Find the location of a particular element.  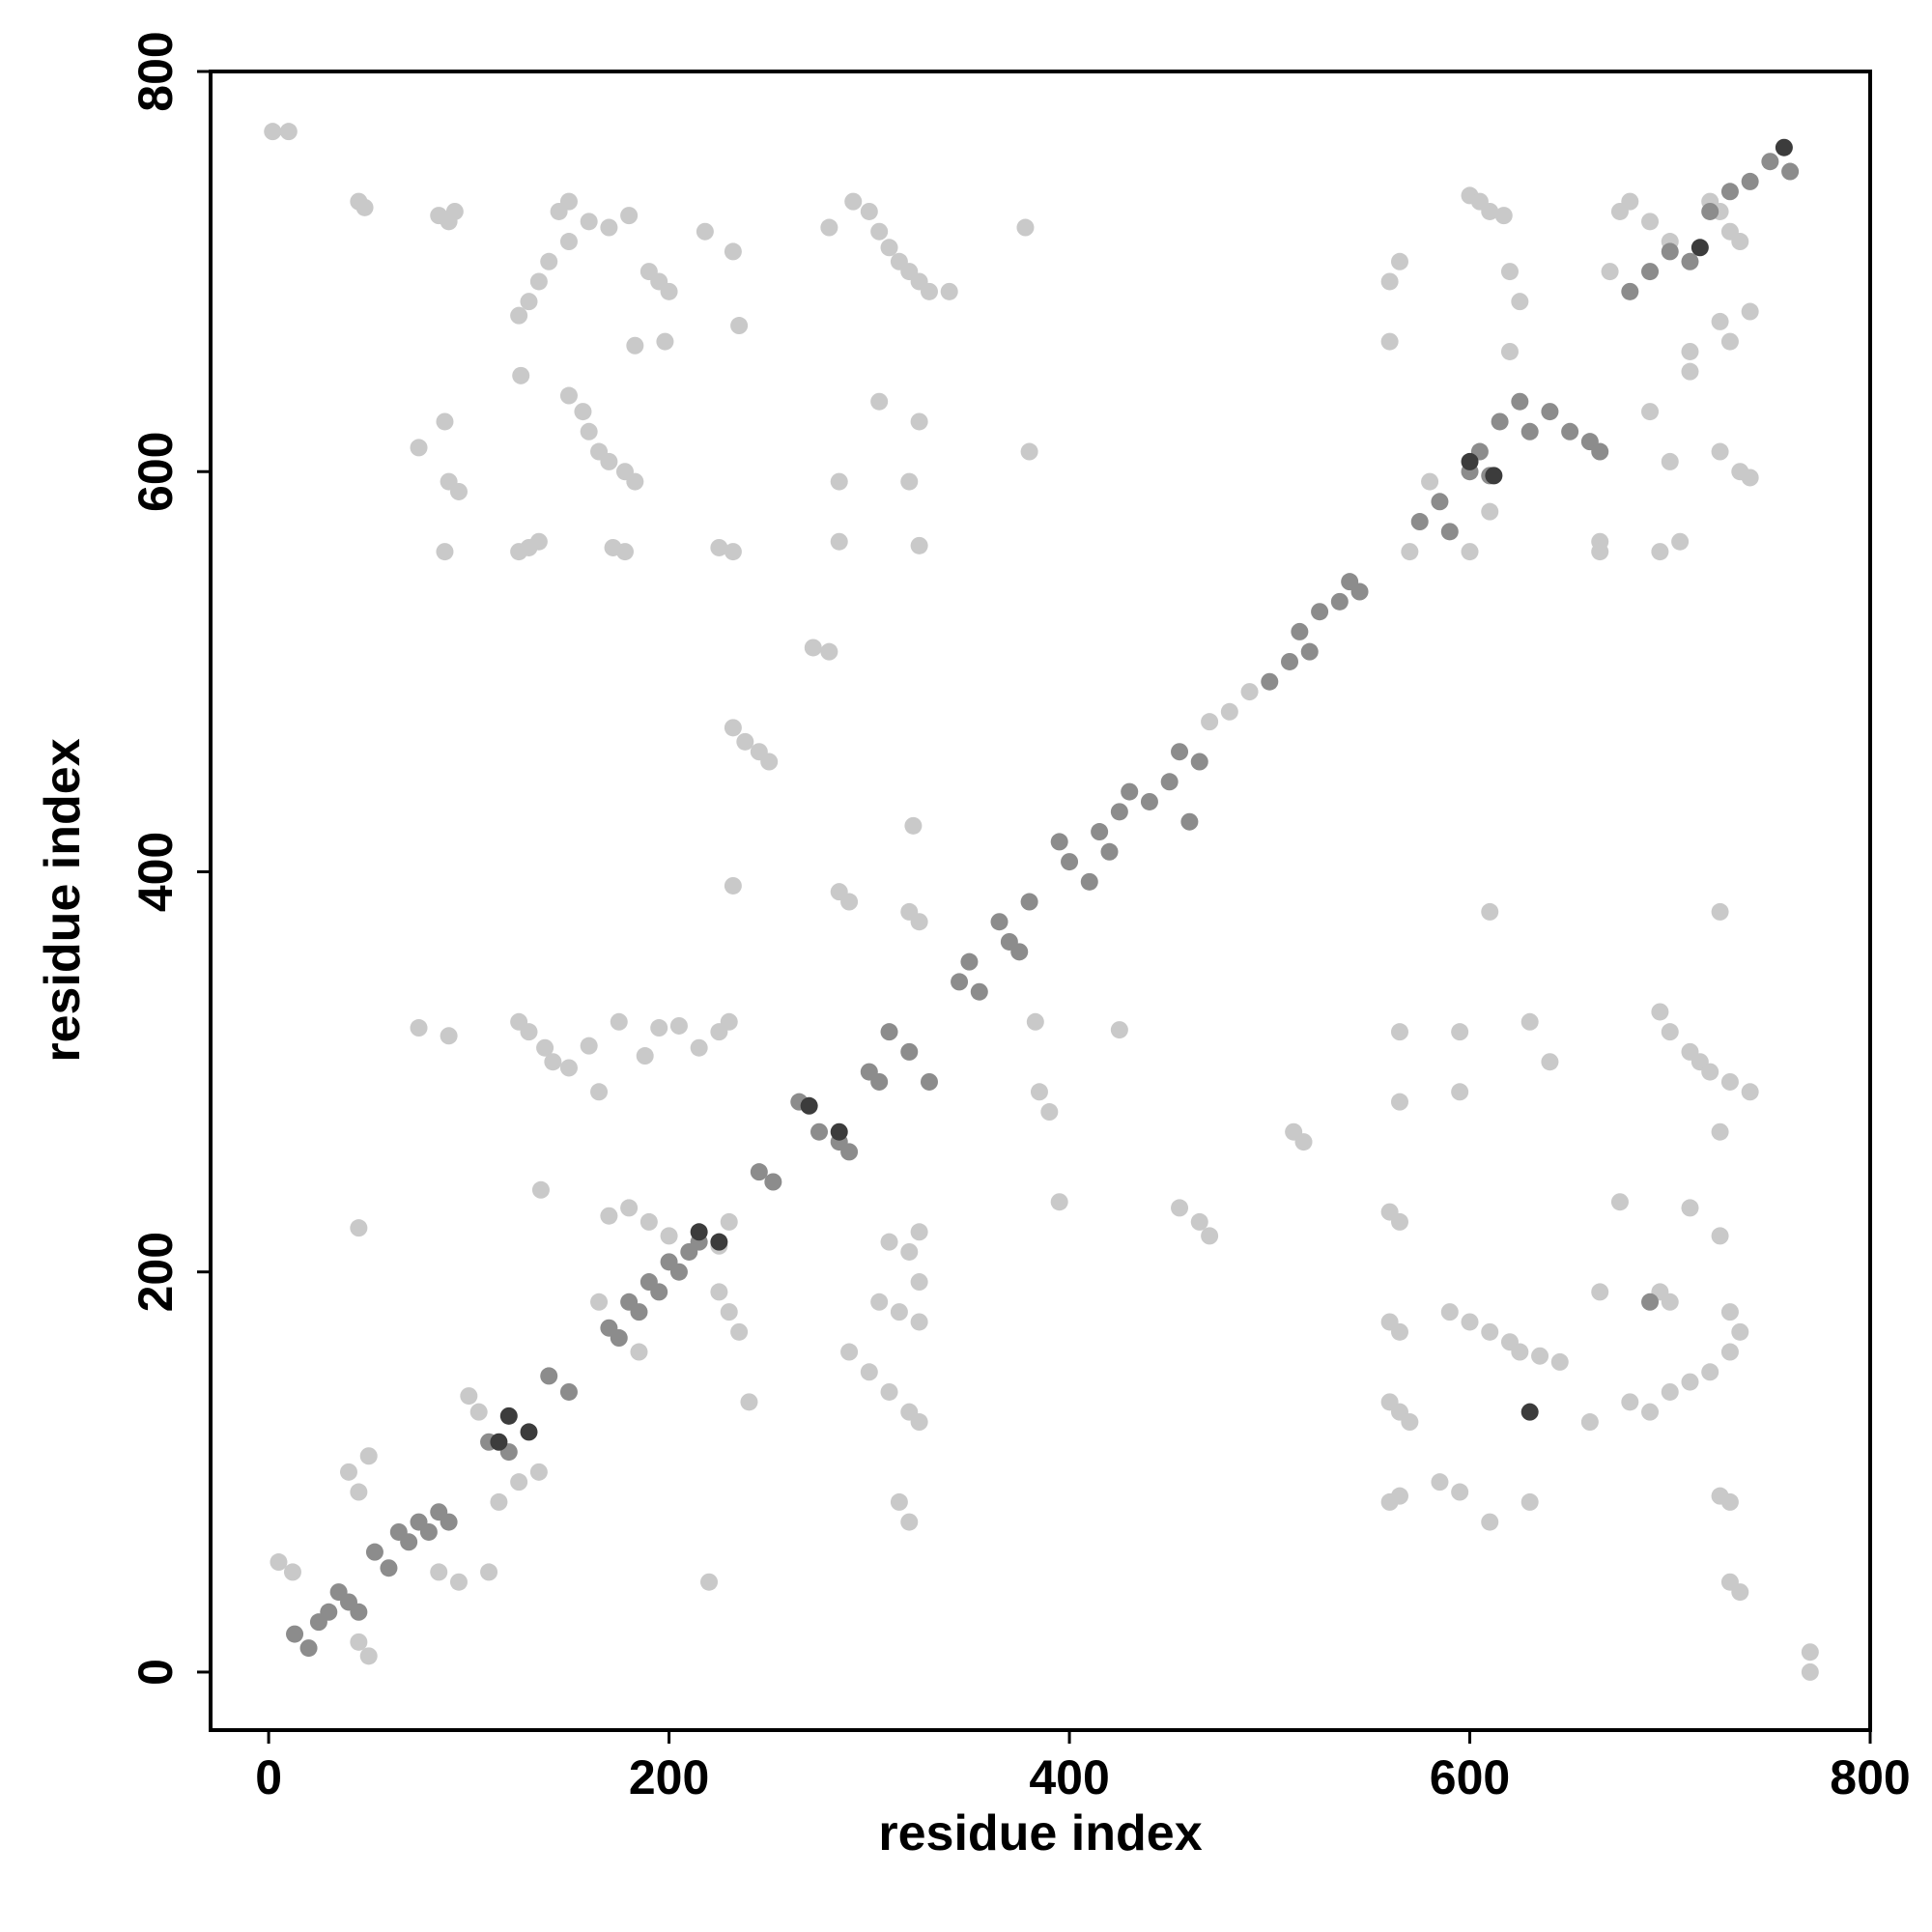

x-tick-label: 0 is located at coordinates (268, 1777).